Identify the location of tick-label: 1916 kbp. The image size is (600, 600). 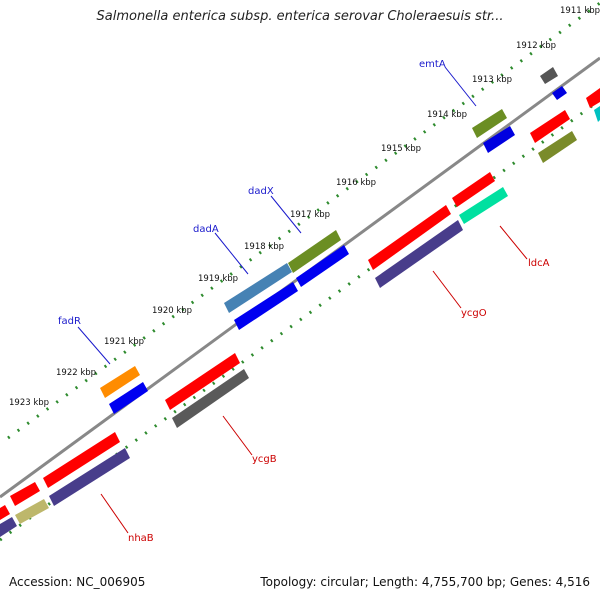
(356, 183).